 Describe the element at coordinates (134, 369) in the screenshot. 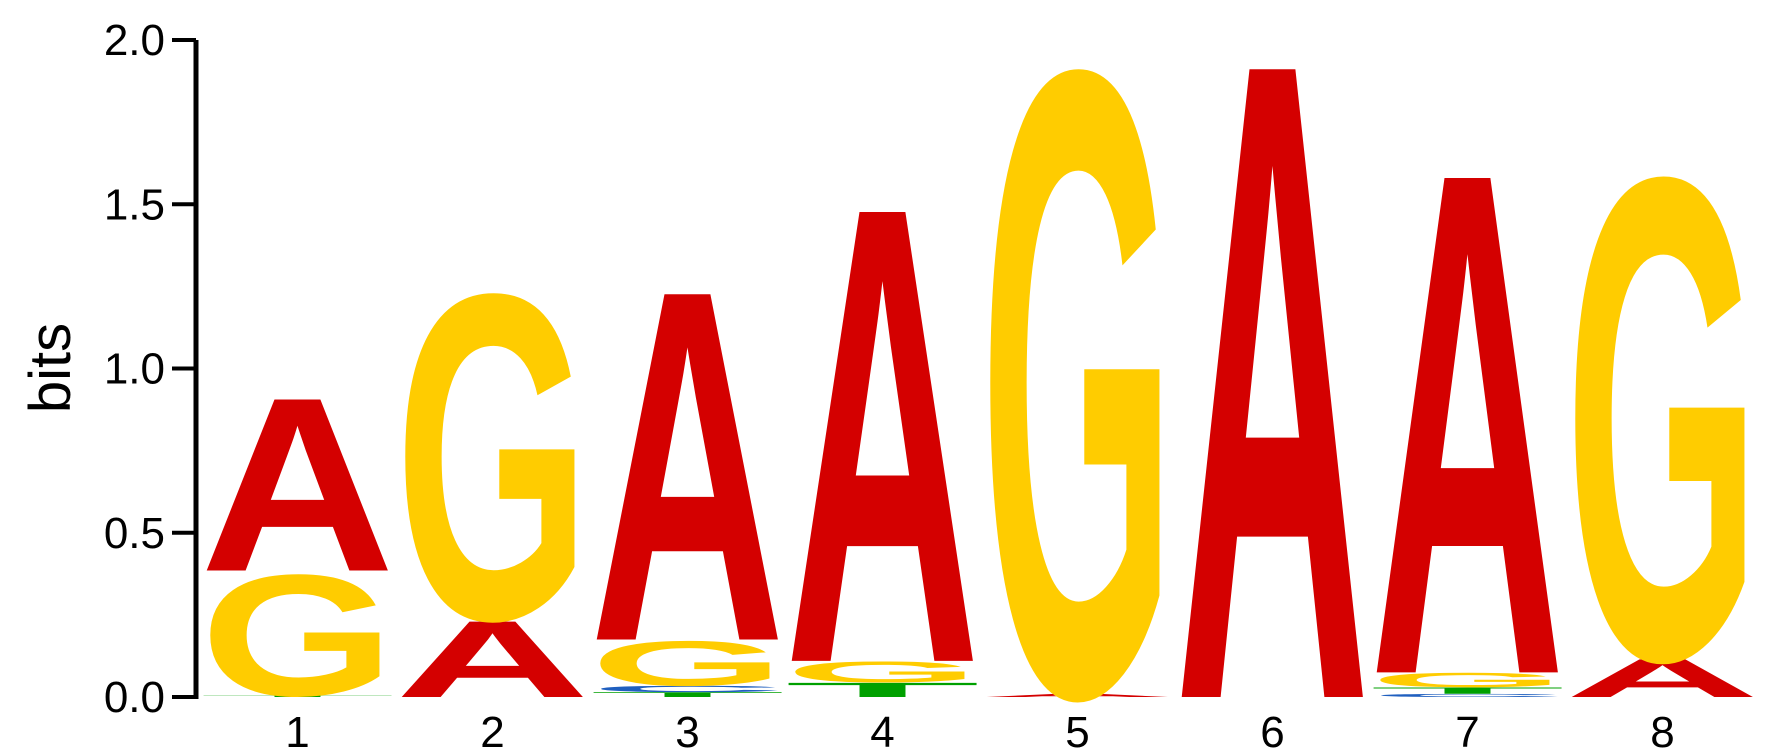

I see `y-tick-label: 1.0` at that location.